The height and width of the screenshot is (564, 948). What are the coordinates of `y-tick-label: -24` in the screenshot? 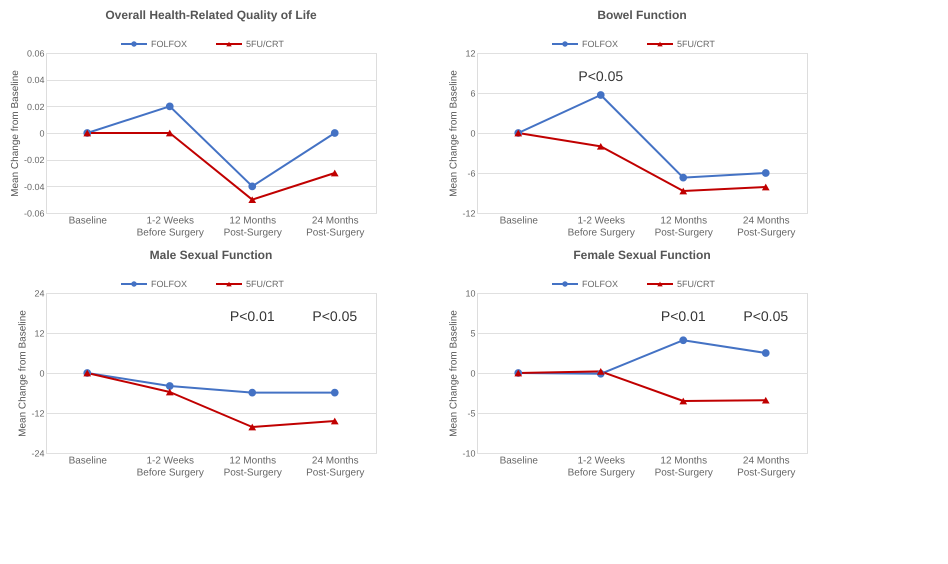 It's located at (37, 453).